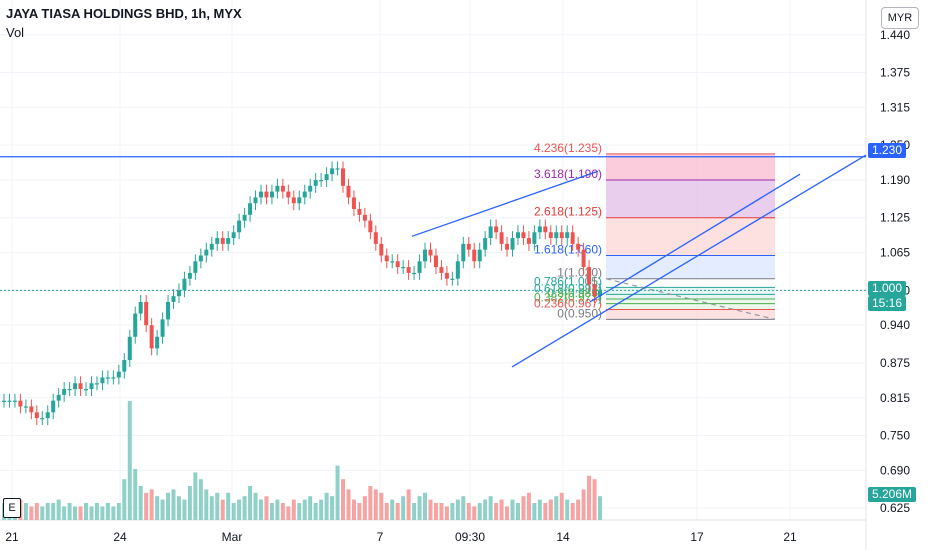  Describe the element at coordinates (895, 35) in the screenshot. I see `y-tick-label: 1.440` at that location.